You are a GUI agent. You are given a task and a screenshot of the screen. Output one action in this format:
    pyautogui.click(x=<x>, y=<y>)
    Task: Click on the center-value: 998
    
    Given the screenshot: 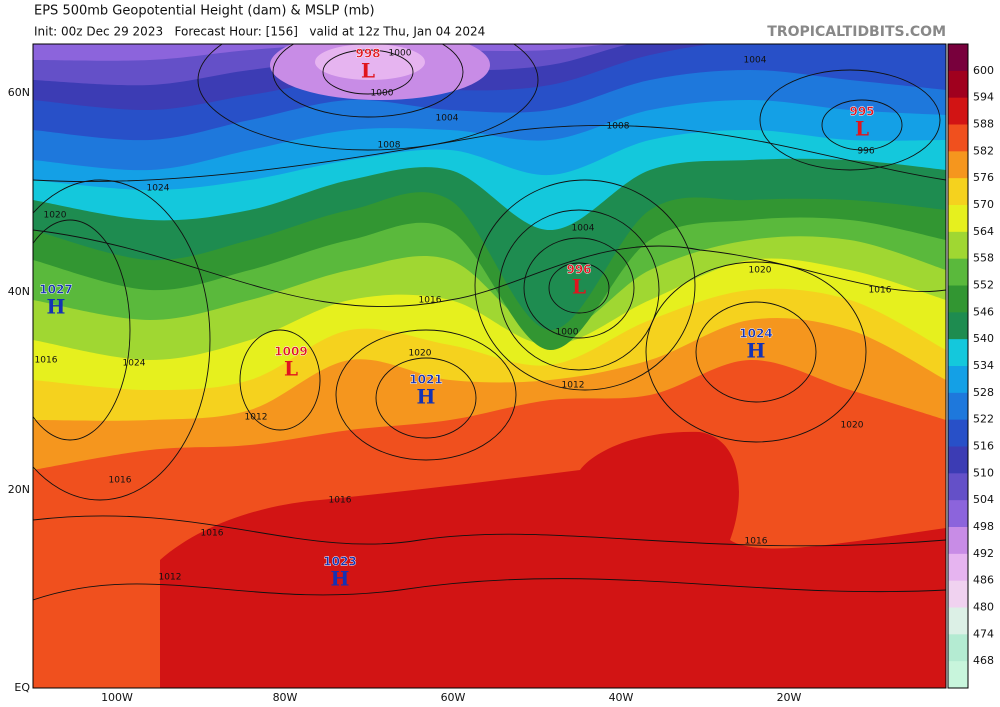 What is the action you would take?
    pyautogui.click(x=367, y=54)
    